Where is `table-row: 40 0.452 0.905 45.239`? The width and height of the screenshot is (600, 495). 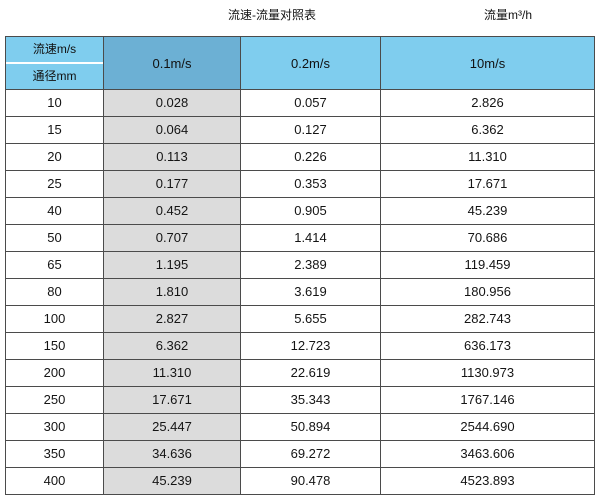
table-row: 40 0.452 0.905 45.239 is located at coordinates (300, 211).